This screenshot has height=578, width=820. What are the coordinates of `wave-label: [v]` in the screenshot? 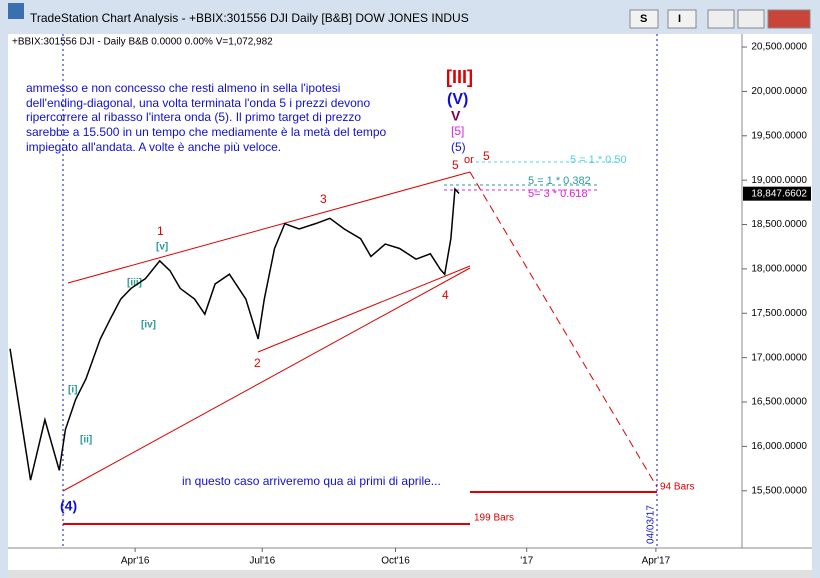 It's located at (162, 247).